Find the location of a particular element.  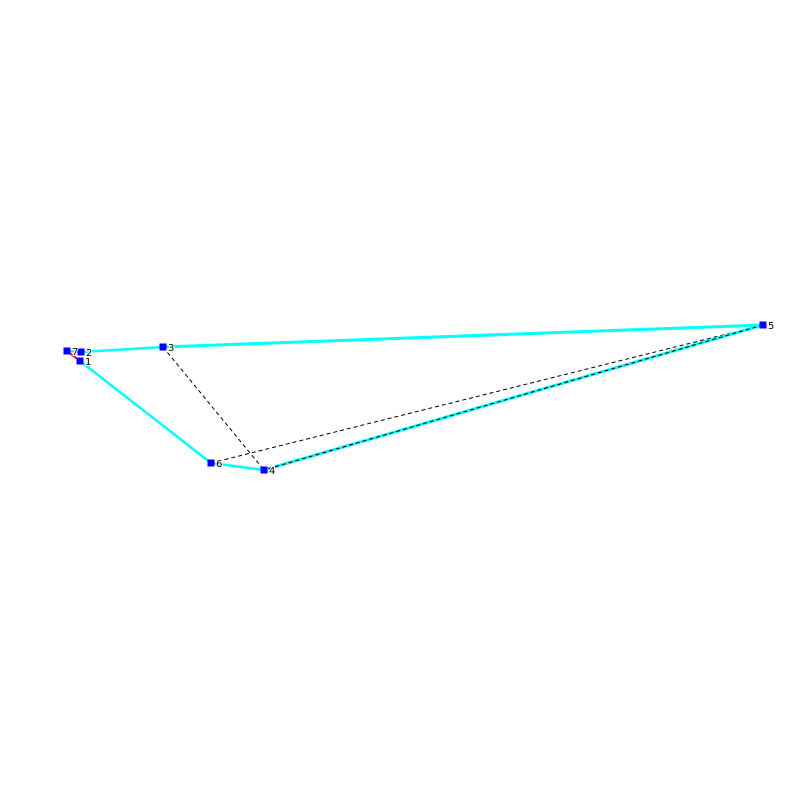

node-label: 7 is located at coordinates (75, 352).